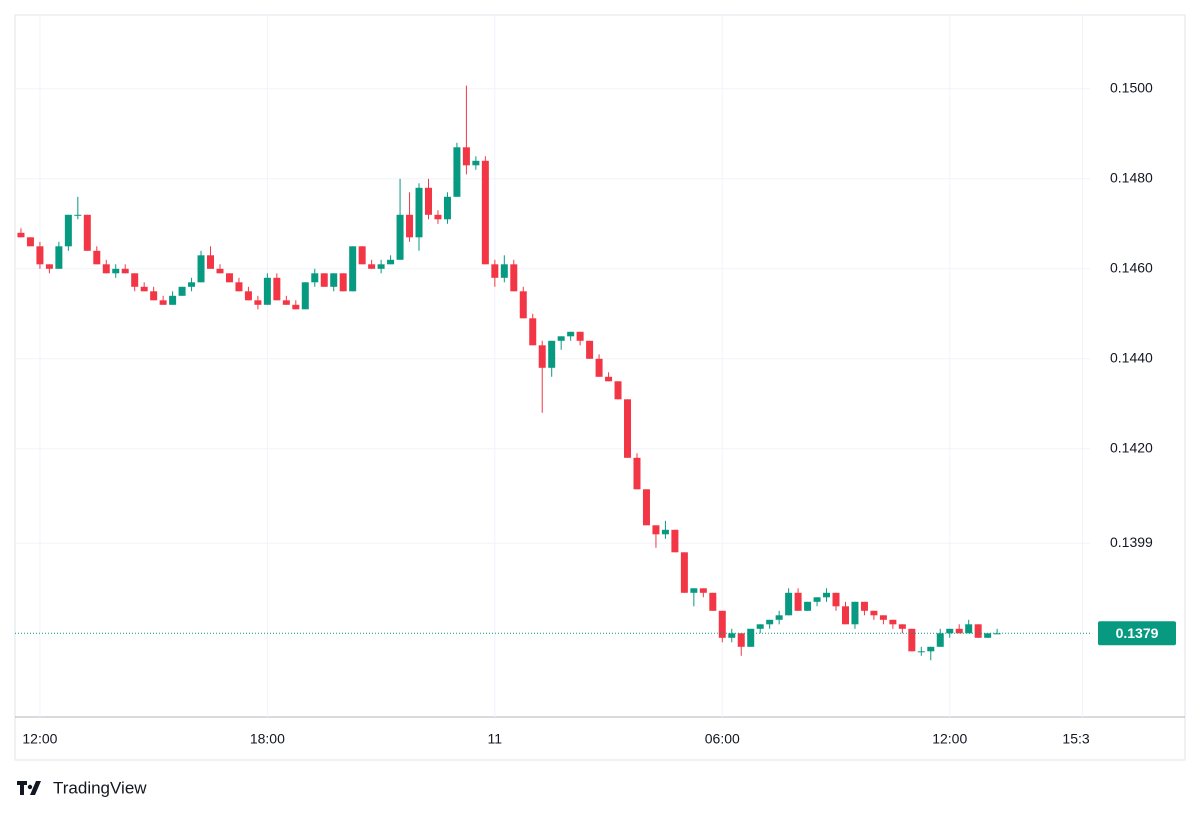  What do you see at coordinates (1131, 178) in the screenshot?
I see `y-tick-label: 0.1480` at bounding box center [1131, 178].